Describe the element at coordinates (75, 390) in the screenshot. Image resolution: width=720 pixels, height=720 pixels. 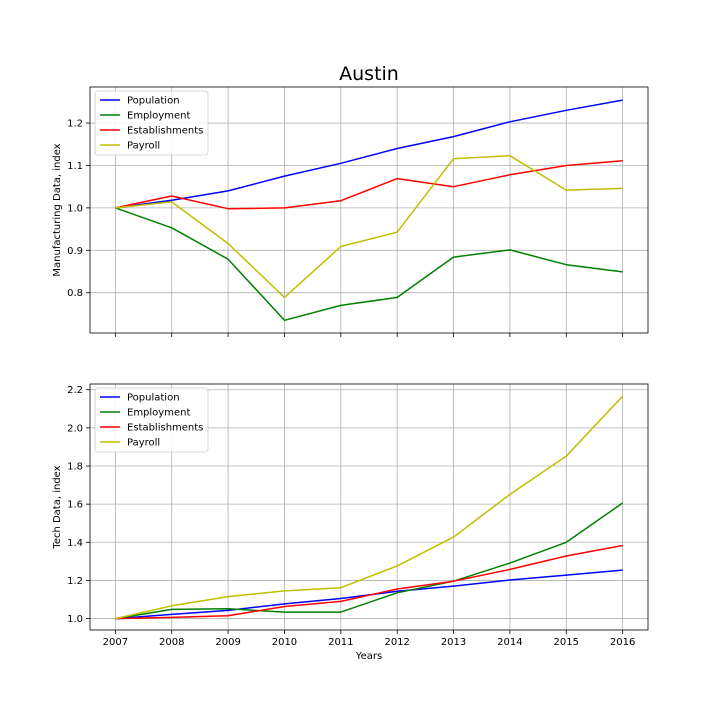
I see `y-tick-label: 2.2` at that location.